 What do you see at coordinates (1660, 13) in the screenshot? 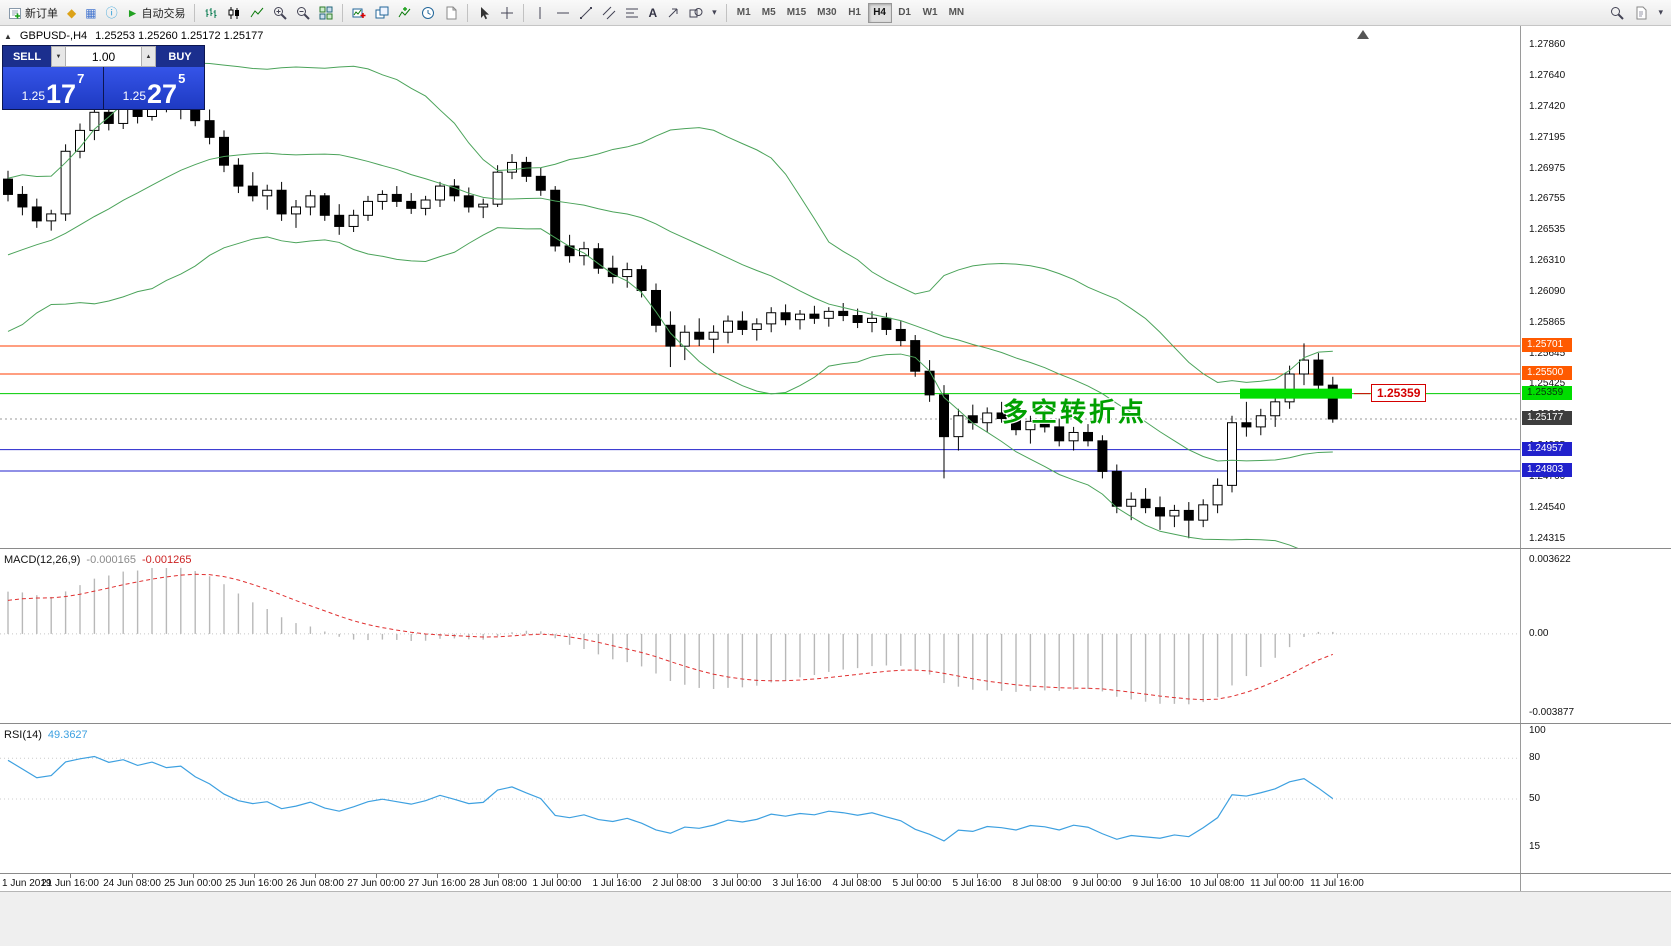
I see `panel-toggle-button: ▾` at bounding box center [1660, 13].